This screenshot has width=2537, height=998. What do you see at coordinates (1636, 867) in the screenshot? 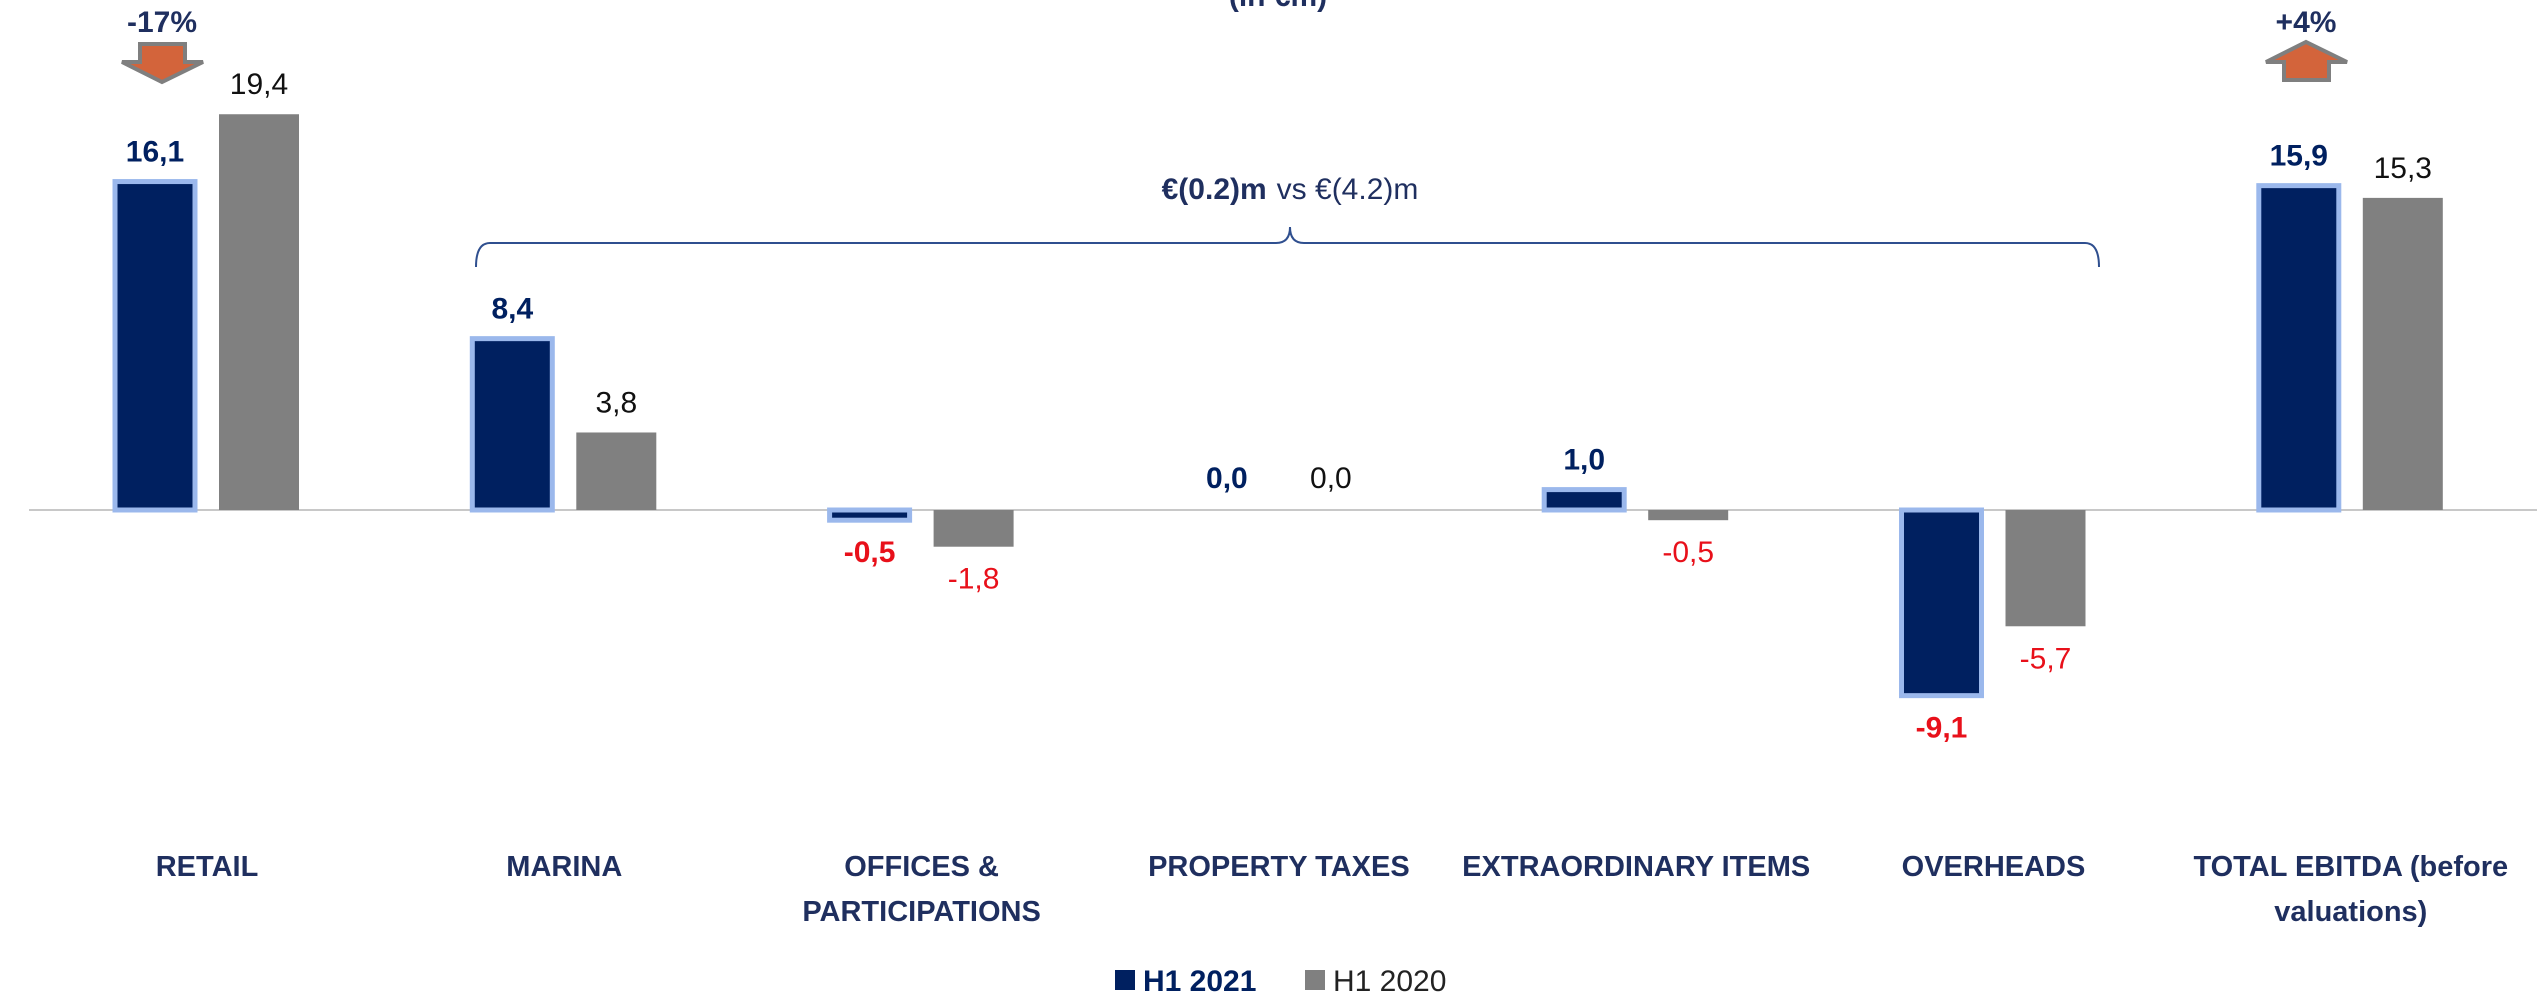
I see `category-label: EXTRAORDINARY ITEMS` at bounding box center [1636, 867].